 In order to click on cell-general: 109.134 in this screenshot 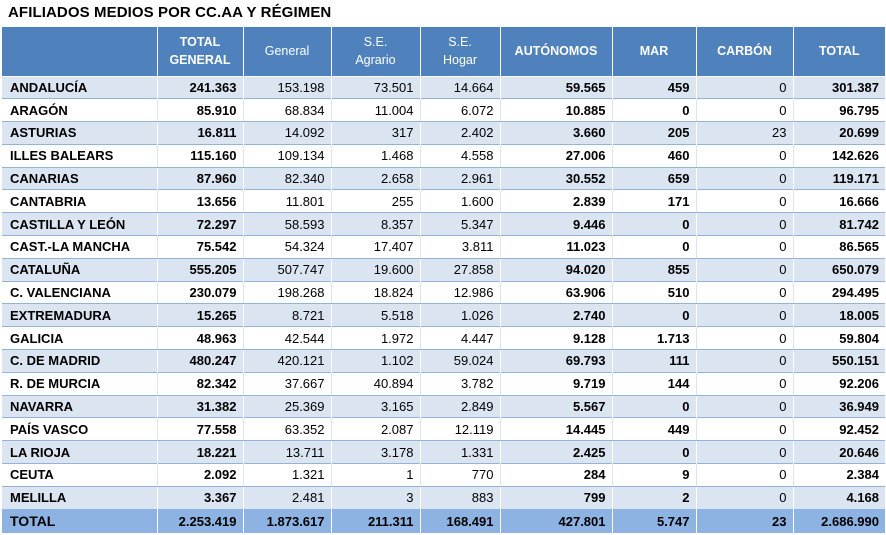, I will do `click(286, 155)`.